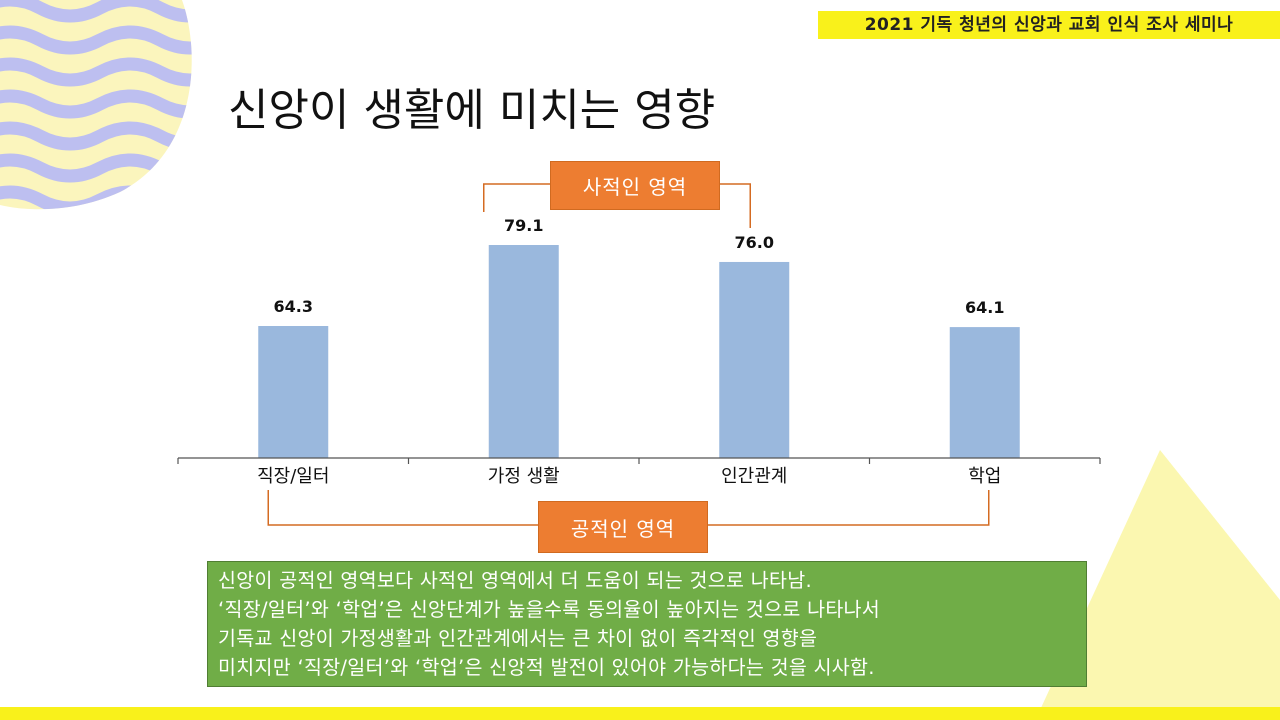 The height and width of the screenshot is (720, 1280). What do you see at coordinates (754, 476) in the screenshot?
I see `category-label: 인간관계` at bounding box center [754, 476].